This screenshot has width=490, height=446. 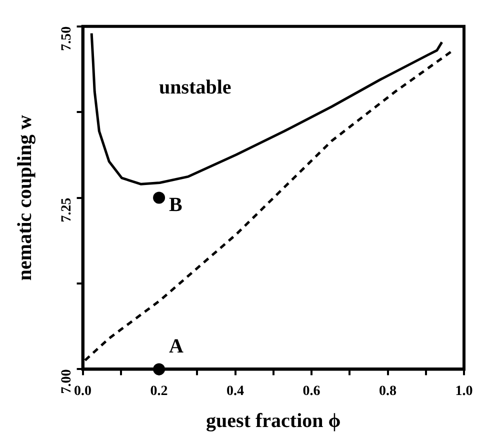 I want to click on annotation: B, so click(x=175, y=205).